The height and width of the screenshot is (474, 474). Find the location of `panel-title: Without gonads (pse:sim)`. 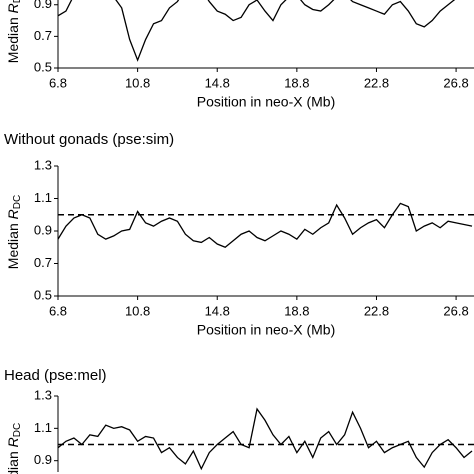

panel-title: Without gonads (pse:sim) is located at coordinates (89, 139).